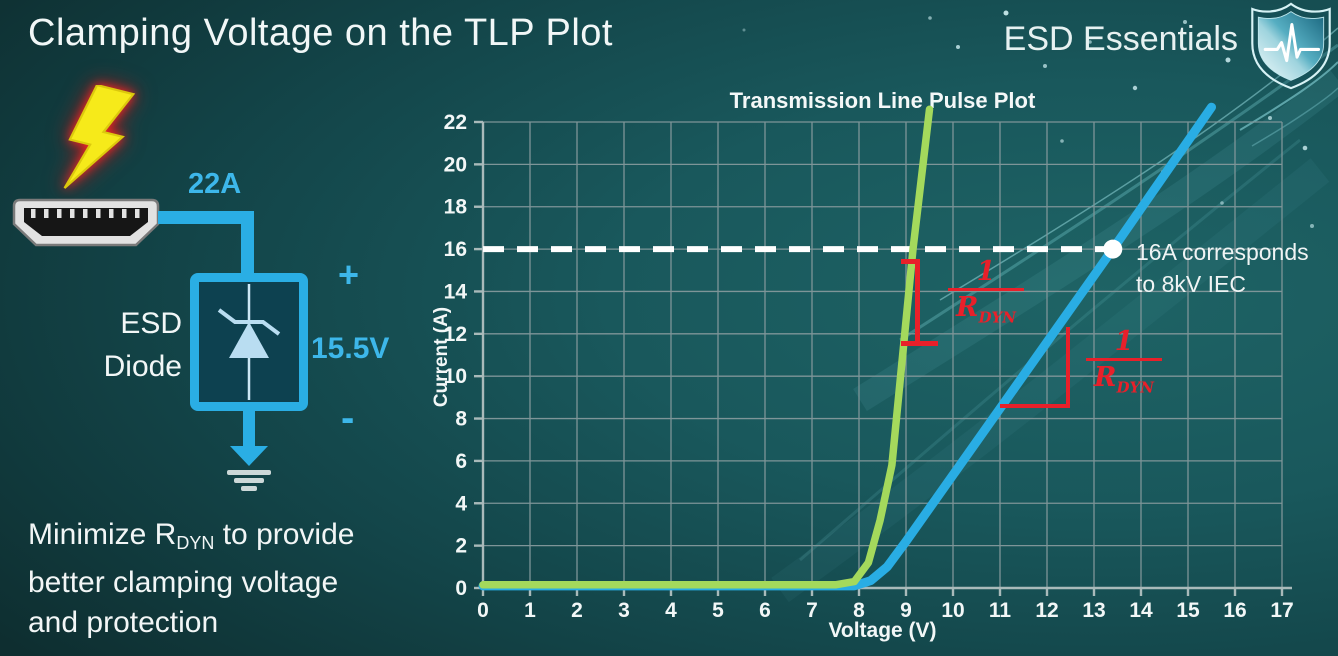 The height and width of the screenshot is (656, 1338). What do you see at coordinates (348, 418) in the screenshot?
I see `polarity-minus-label: -` at bounding box center [348, 418].